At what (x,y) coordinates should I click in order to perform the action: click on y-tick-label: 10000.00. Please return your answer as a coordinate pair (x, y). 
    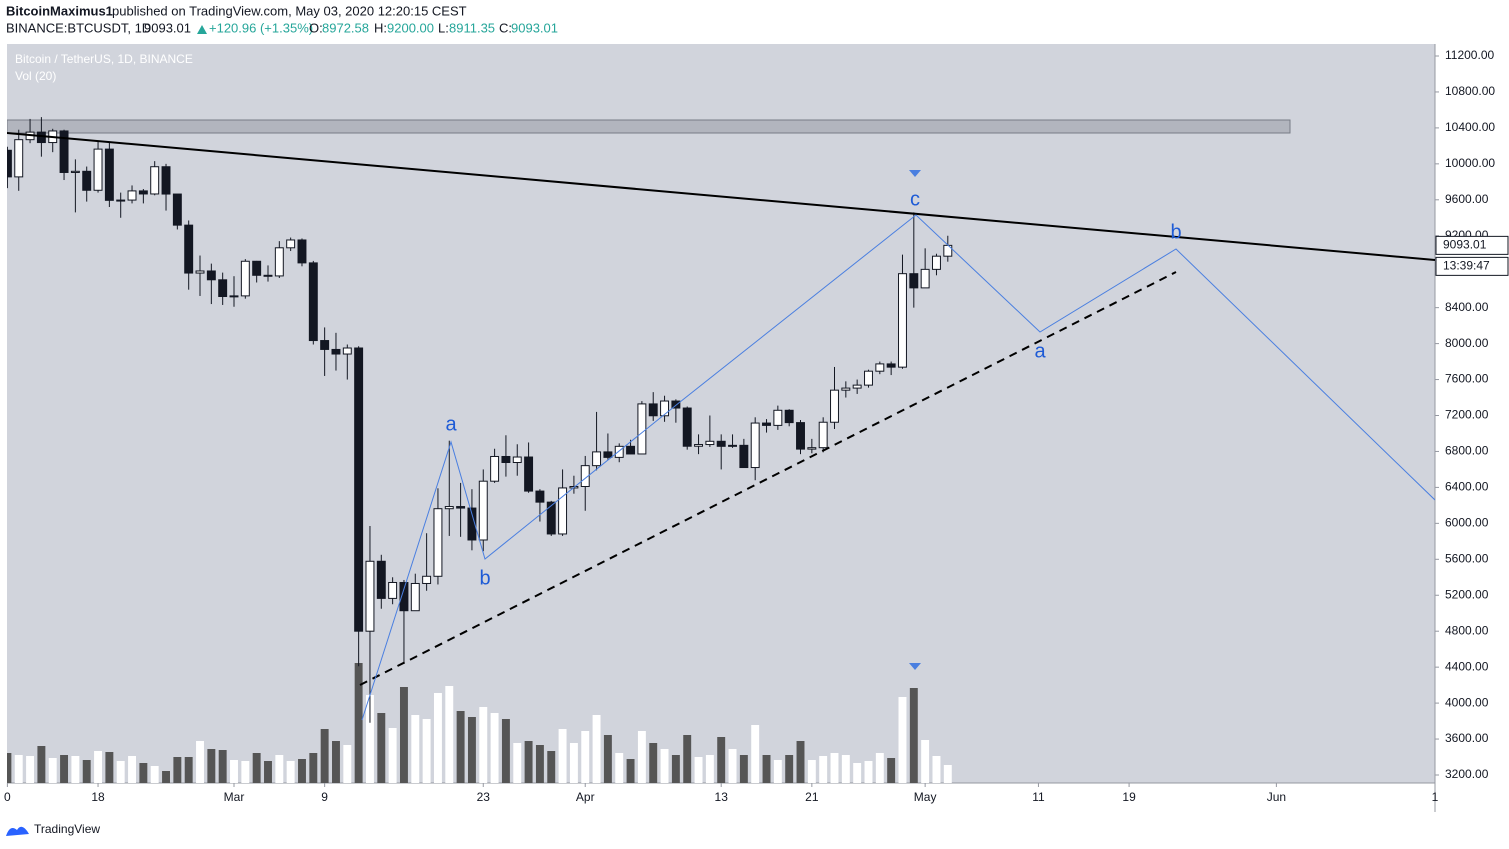
    Looking at the image, I should click on (1470, 163).